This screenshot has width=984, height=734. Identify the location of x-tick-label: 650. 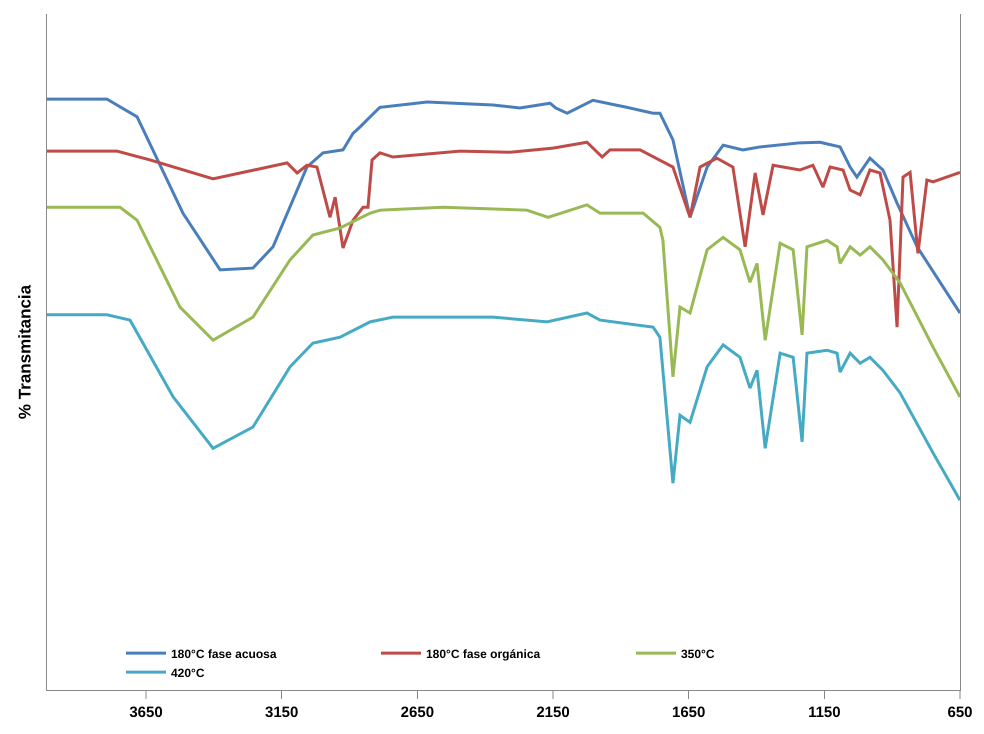
(960, 712).